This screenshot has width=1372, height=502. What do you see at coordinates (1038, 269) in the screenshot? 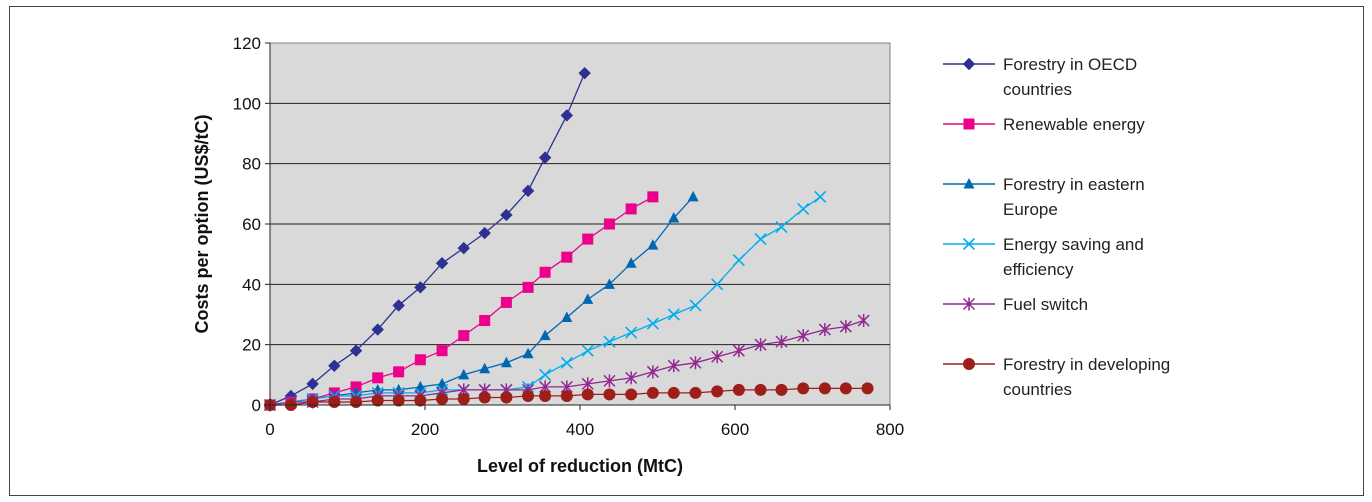
I see `legend-label: efficiency` at bounding box center [1038, 269].